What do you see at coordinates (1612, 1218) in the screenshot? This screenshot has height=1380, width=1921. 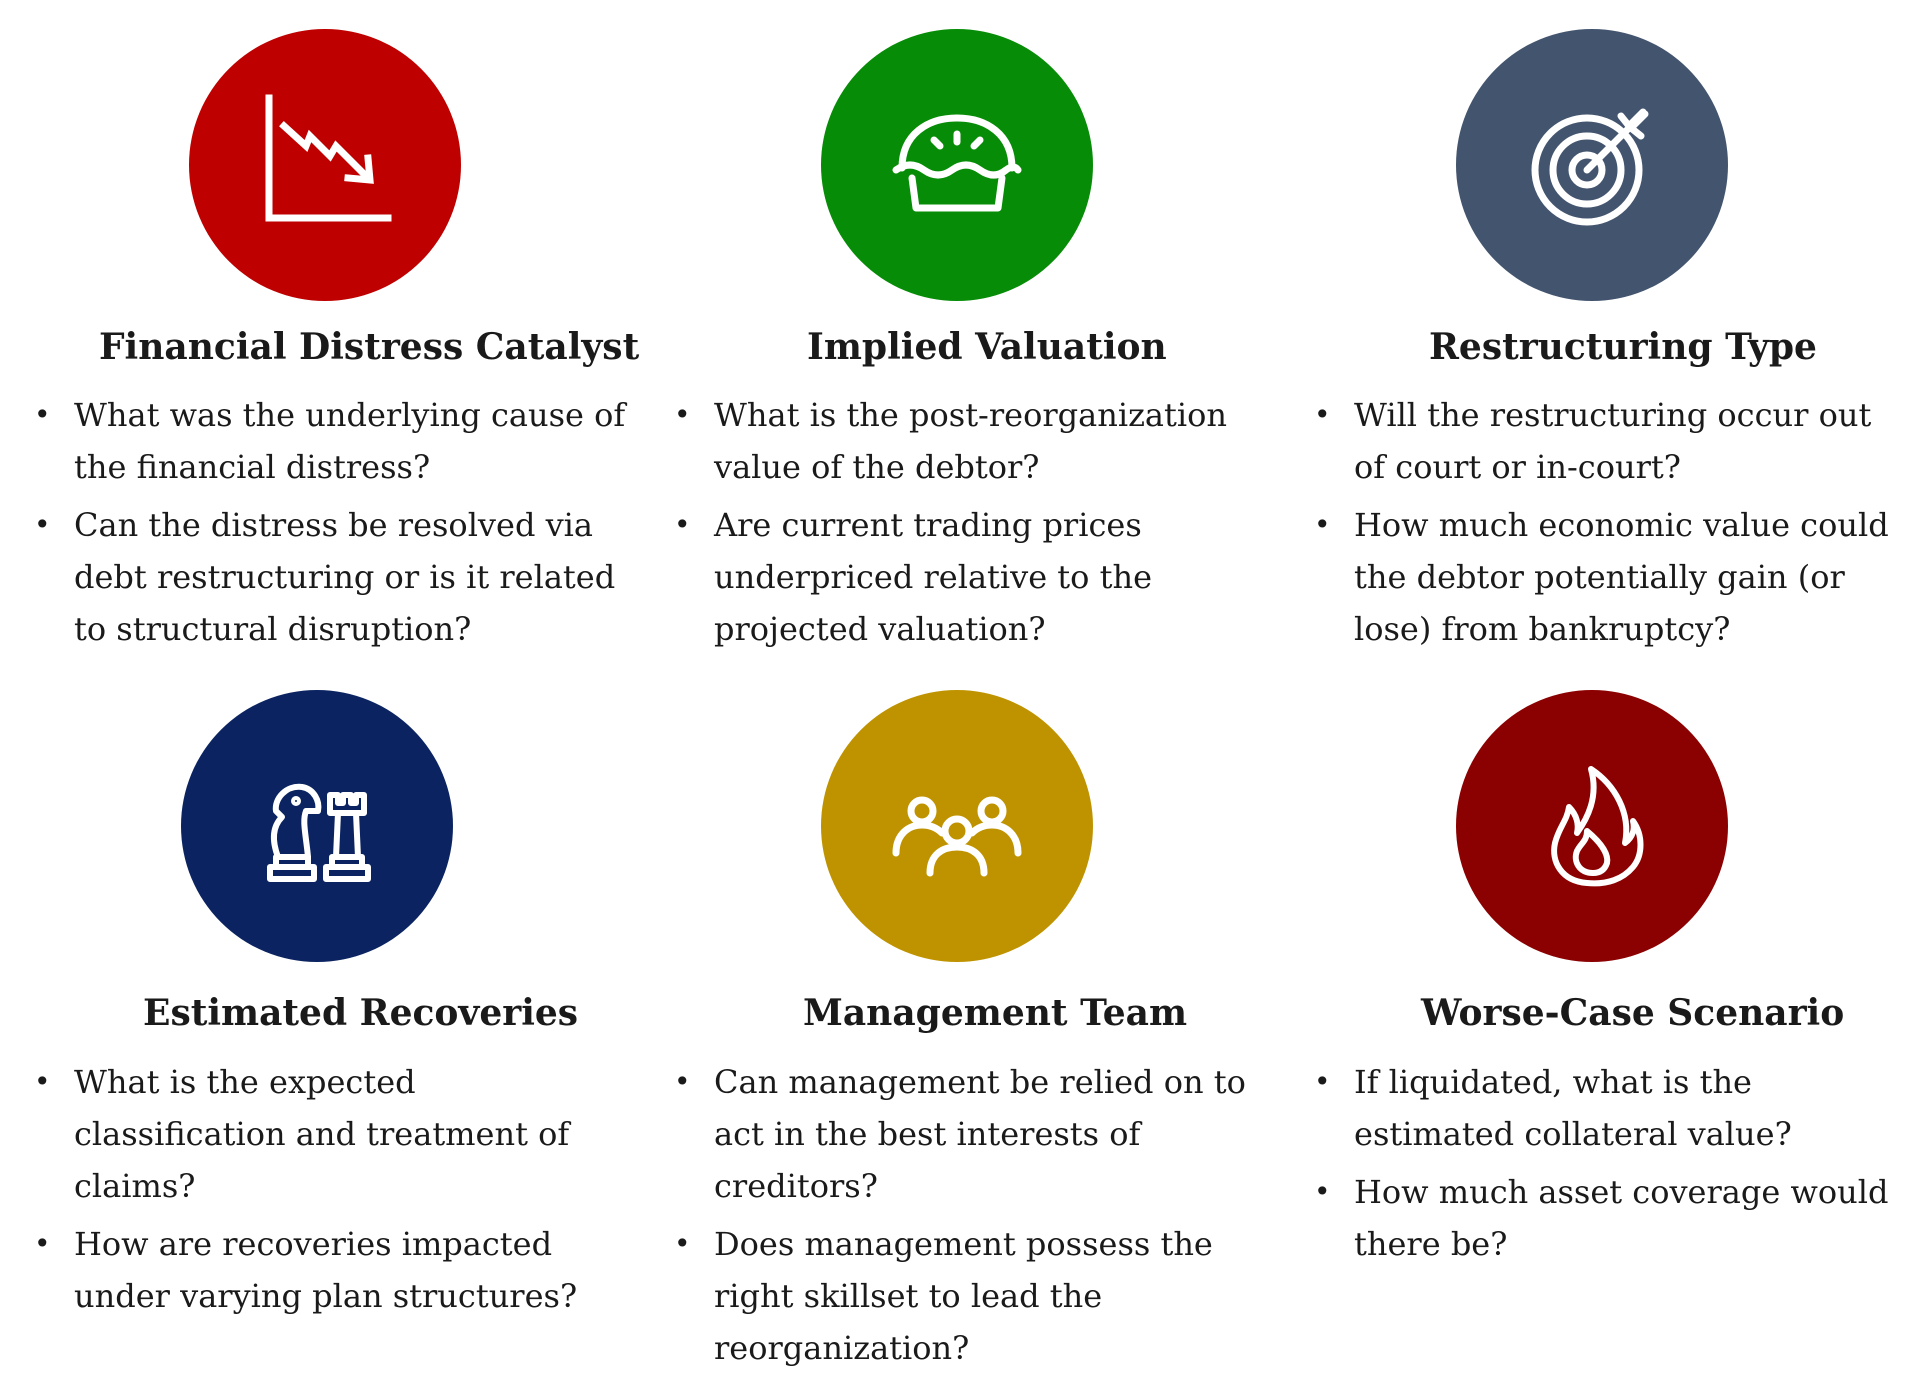 I see `bullet-item: How much asset coverage would there be?` at bounding box center [1612, 1218].